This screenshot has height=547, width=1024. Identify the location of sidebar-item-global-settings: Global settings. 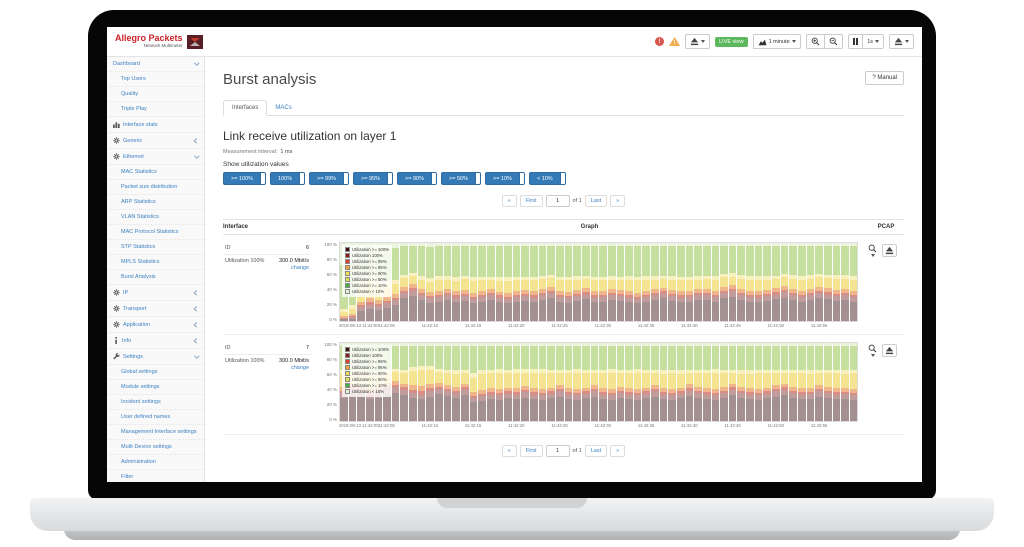
(155, 372).